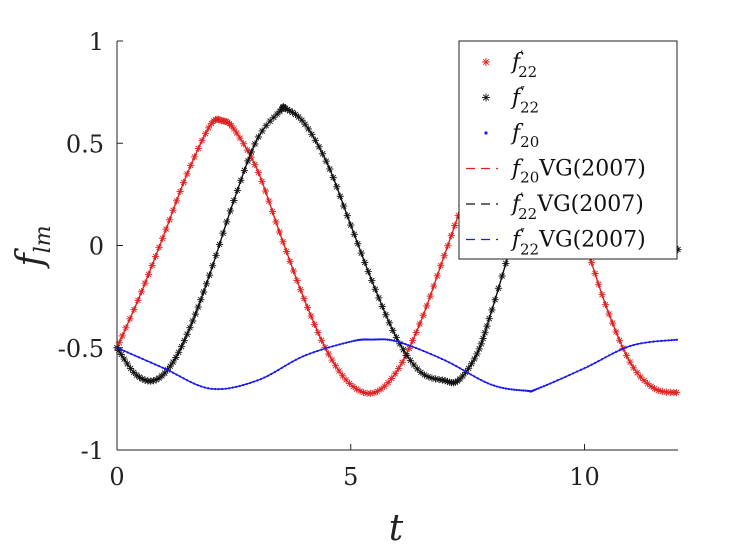 The height and width of the screenshot is (560, 747). I want to click on legend-label: f′ 22VG(2007), so click(577, 207).